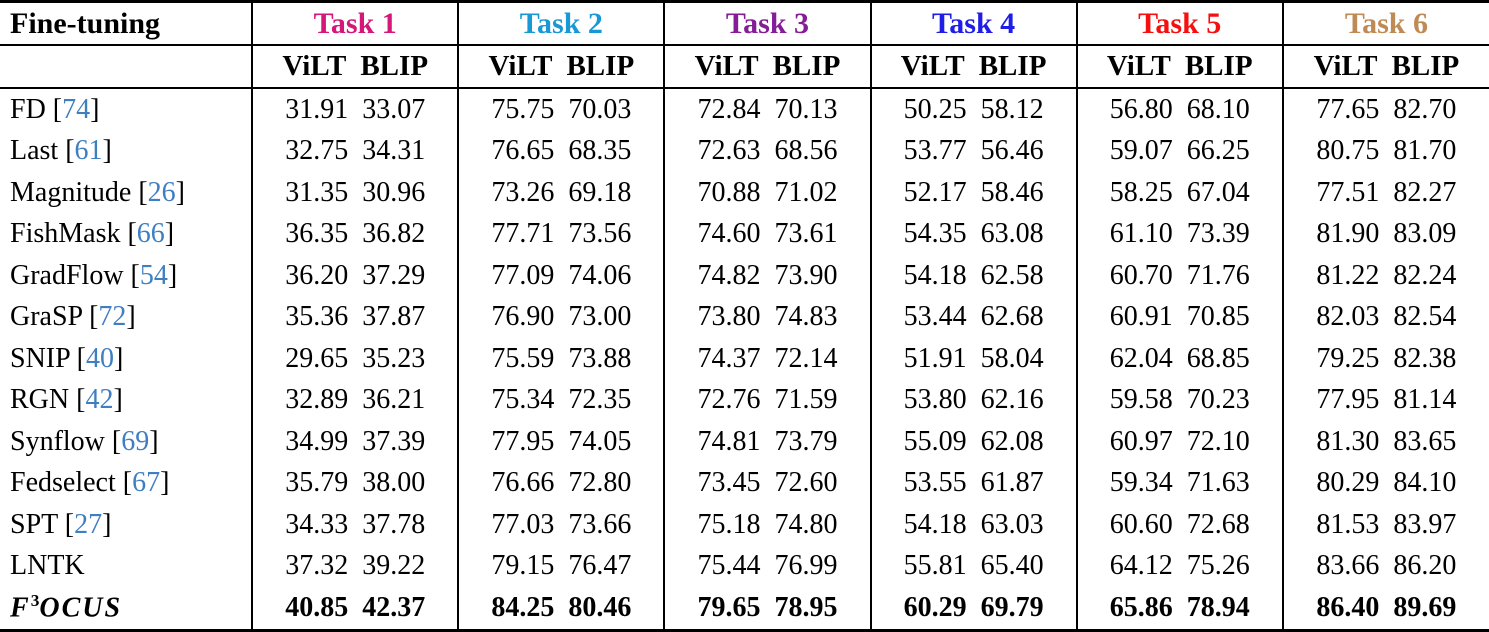 The width and height of the screenshot is (1489, 632). I want to click on task2-values: 75.59 73.88, so click(561, 359).